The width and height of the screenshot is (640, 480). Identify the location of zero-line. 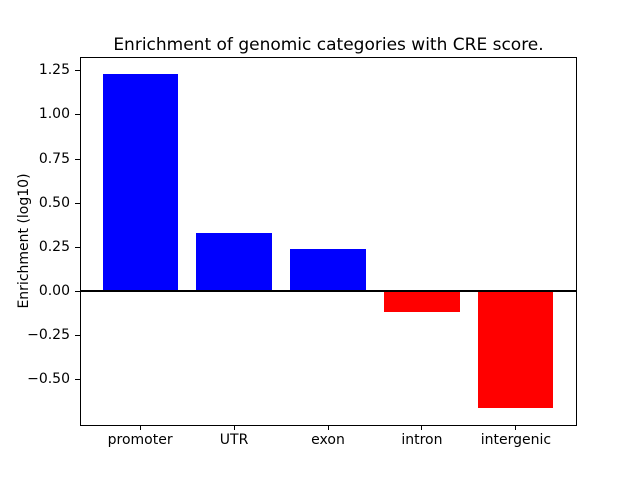
(328, 291).